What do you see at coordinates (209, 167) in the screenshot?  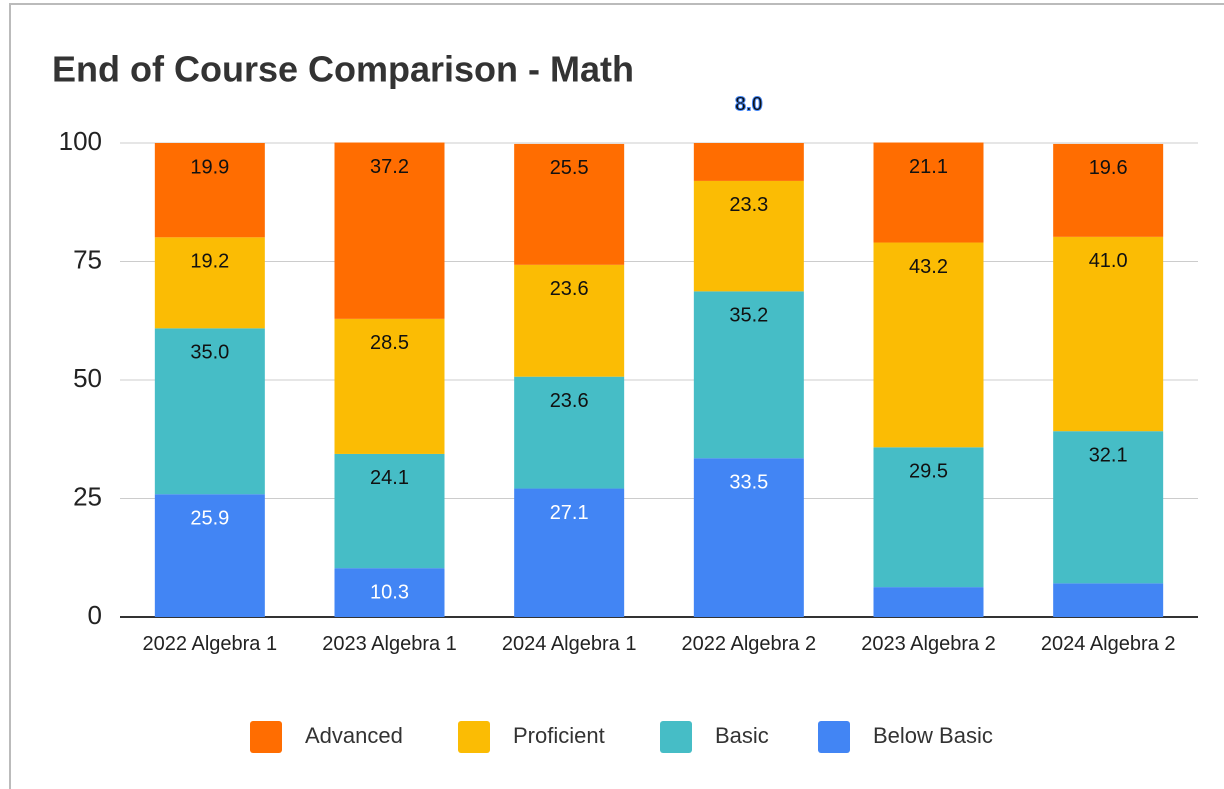 I see `data-label: 19.9` at bounding box center [209, 167].